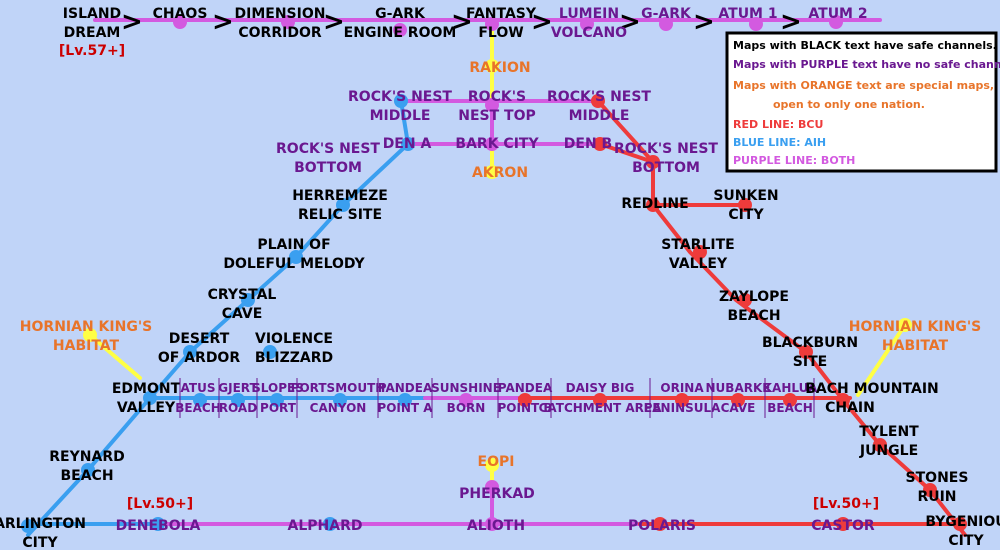 The width and height of the screenshot is (1000, 550). What do you see at coordinates (682, 400) in the screenshot?
I see `node-orina` at bounding box center [682, 400].